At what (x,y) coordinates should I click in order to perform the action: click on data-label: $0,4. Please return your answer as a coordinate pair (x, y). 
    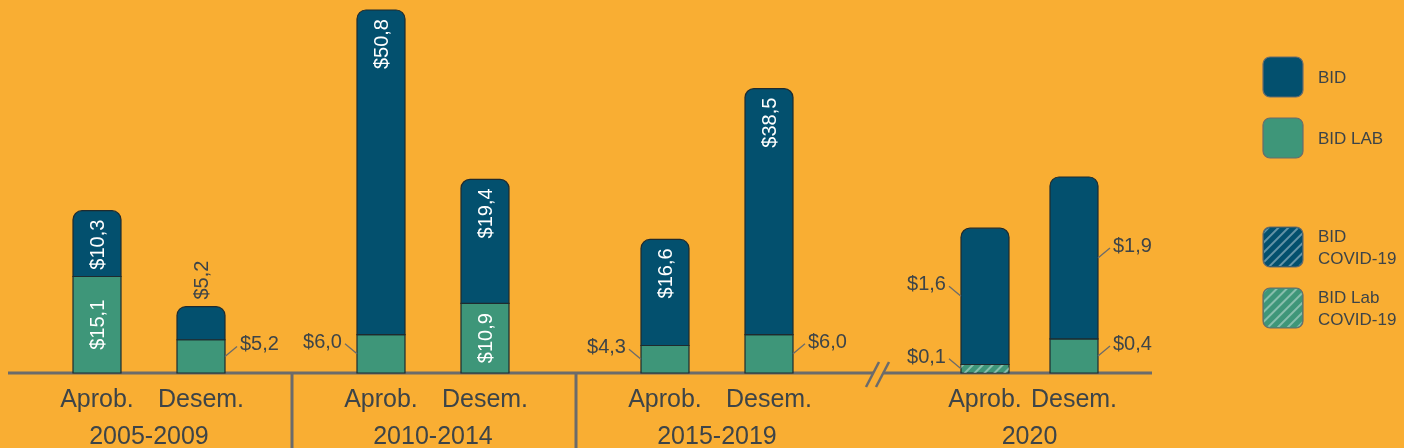
    Looking at the image, I should click on (1132, 342).